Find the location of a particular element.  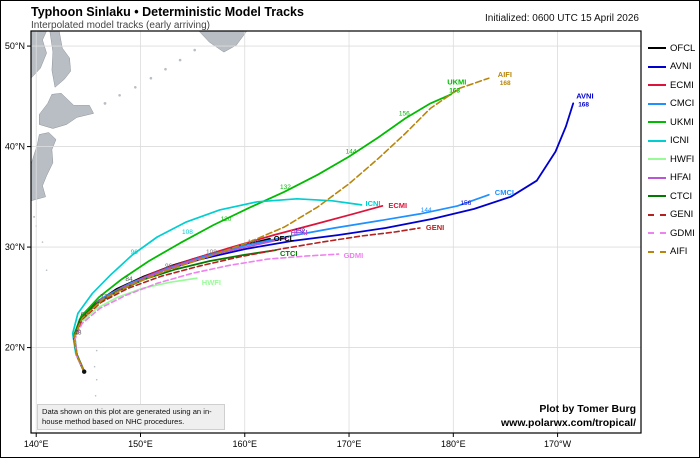

legend-item-hfai: HFAI is located at coordinates (671, 178).